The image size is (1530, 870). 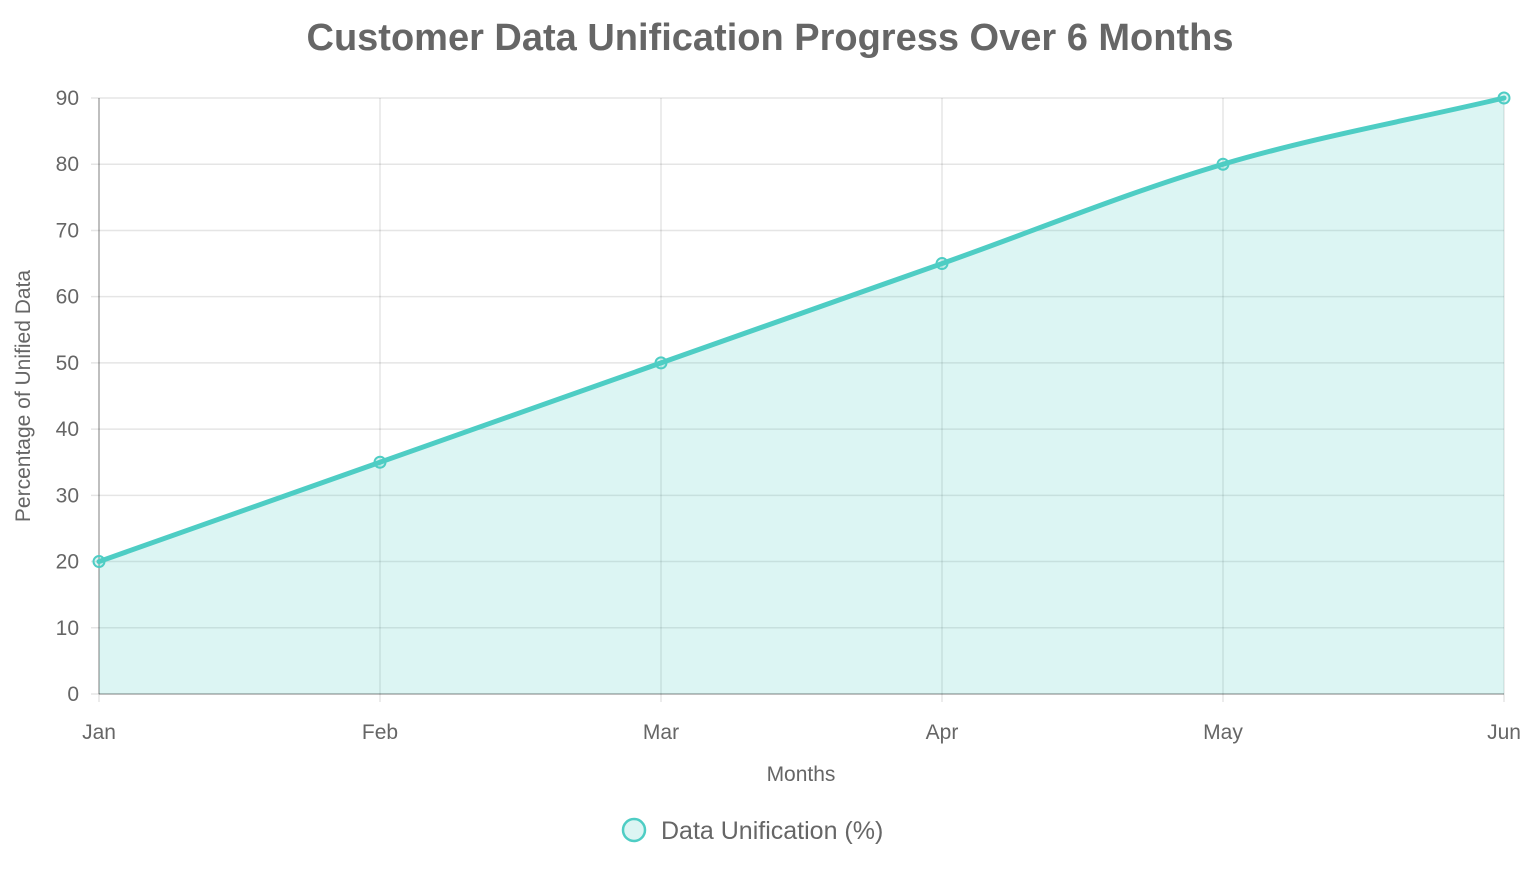 I want to click on y-tick-label: 20, so click(x=67, y=562).